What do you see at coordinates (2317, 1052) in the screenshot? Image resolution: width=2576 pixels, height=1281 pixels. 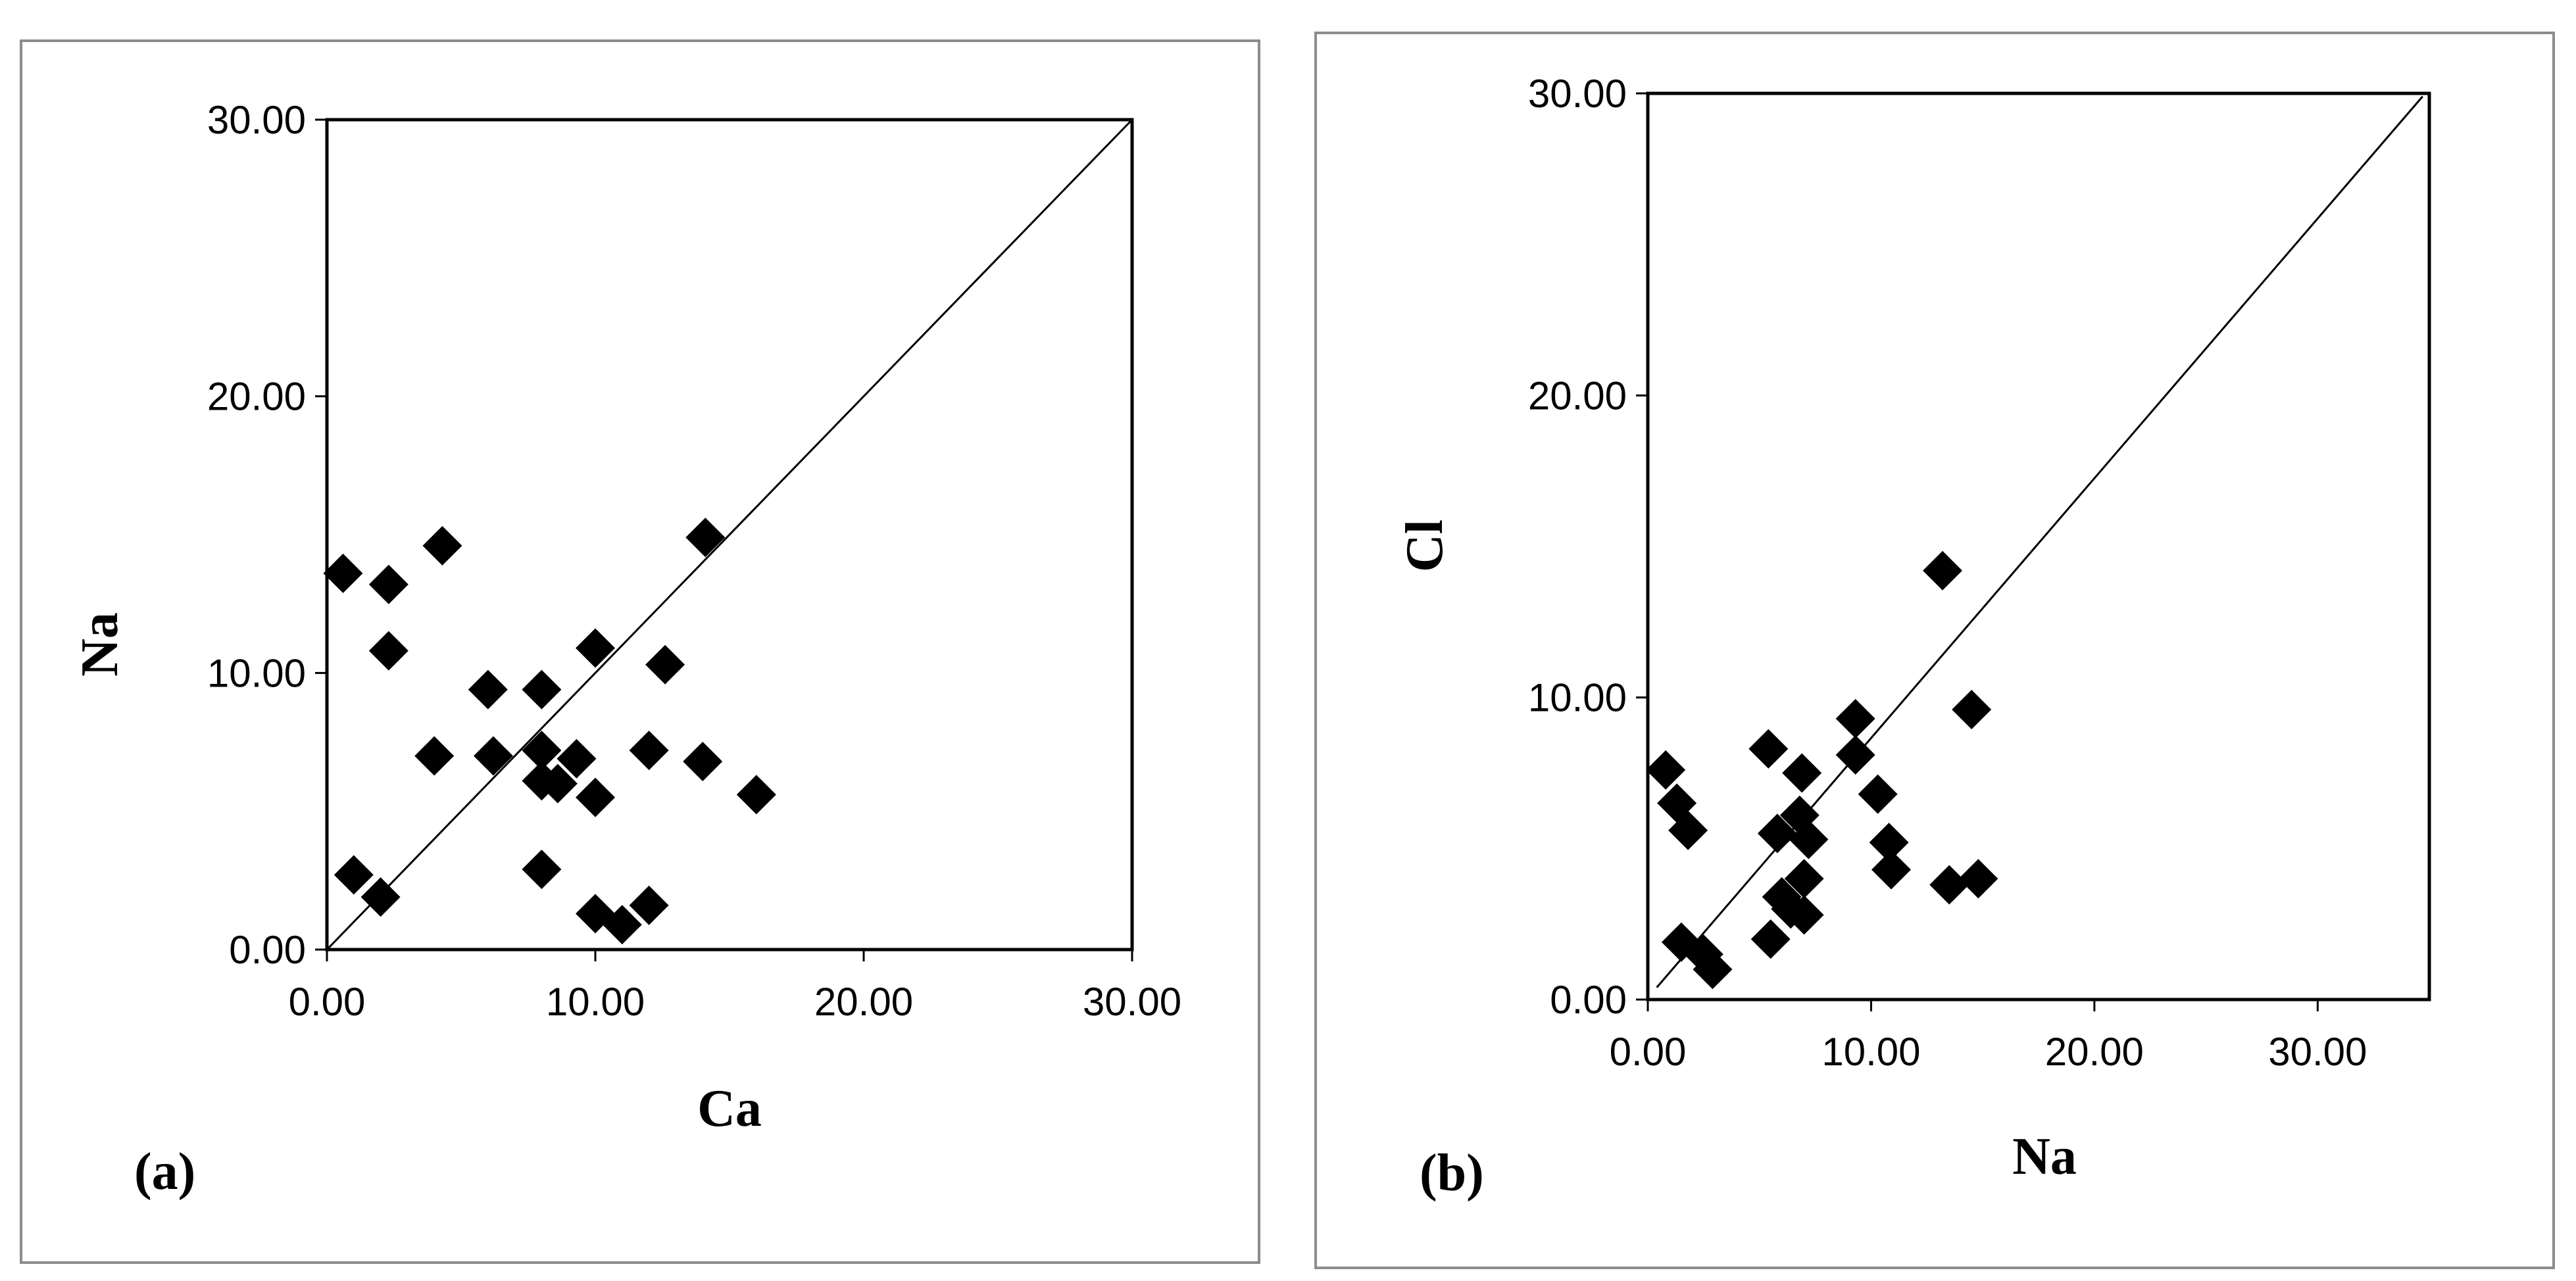 I see `panel-b-x-tick-label: 30.00` at bounding box center [2317, 1052].